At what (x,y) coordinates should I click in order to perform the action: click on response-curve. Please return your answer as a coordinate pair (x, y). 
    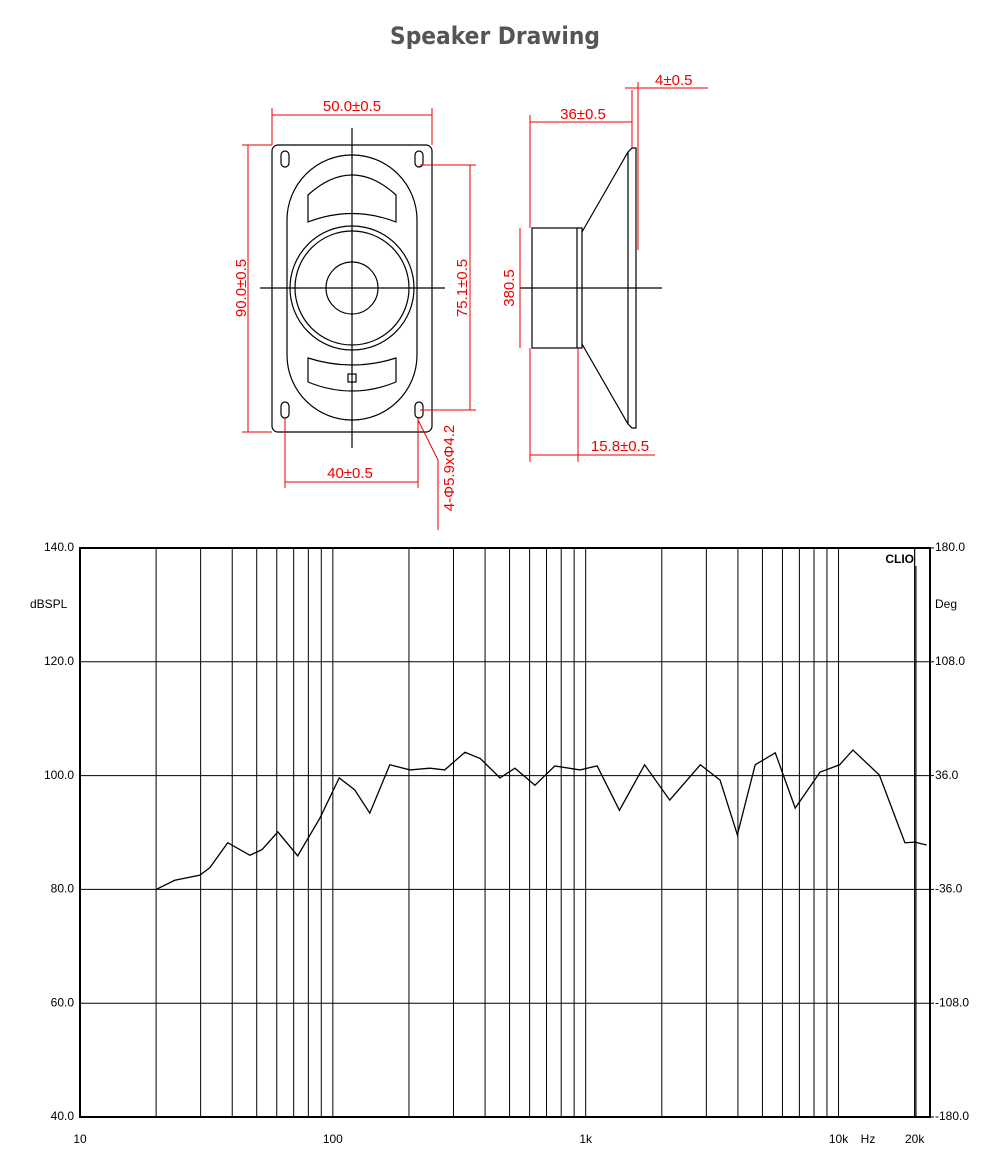
    Looking at the image, I should click on (541, 819).